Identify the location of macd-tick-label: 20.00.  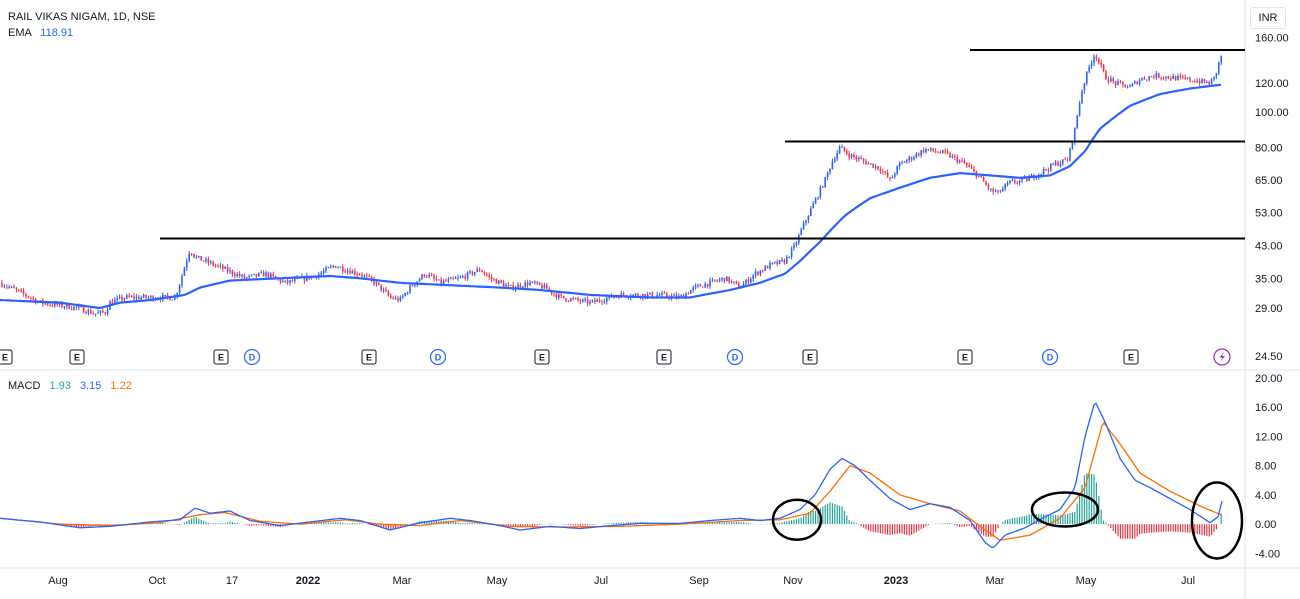
(1269, 379).